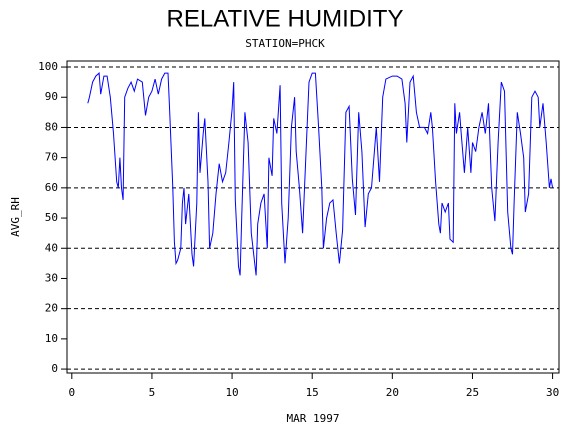 This screenshot has width=570, height=430. What do you see at coordinates (472, 392) in the screenshot?
I see `x-tick-label: 25` at bounding box center [472, 392].